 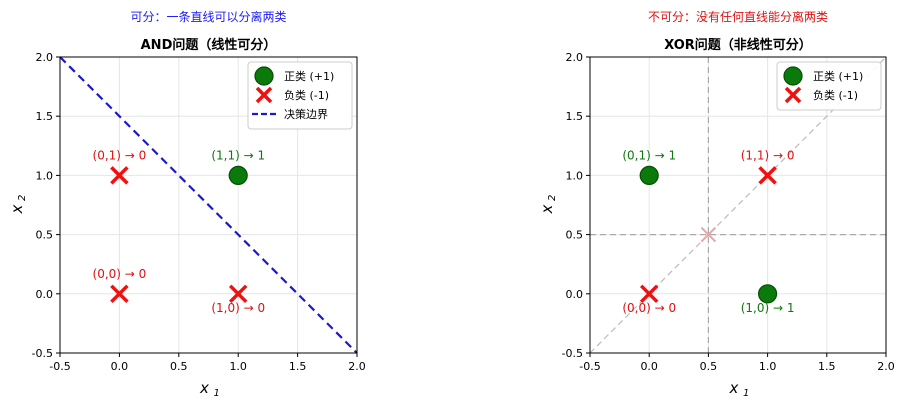 What do you see at coordinates (708, 234) in the screenshot?
I see `faint-cross-marker` at bounding box center [708, 234].